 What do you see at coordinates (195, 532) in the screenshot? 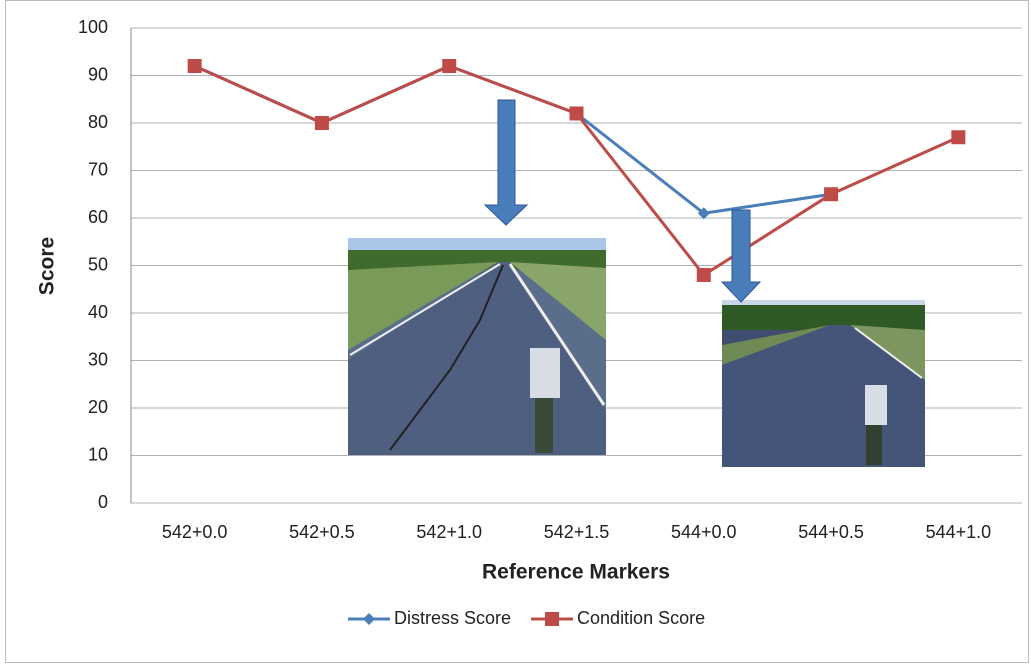
I see `x-tick-label: 542+0.0` at bounding box center [195, 532].